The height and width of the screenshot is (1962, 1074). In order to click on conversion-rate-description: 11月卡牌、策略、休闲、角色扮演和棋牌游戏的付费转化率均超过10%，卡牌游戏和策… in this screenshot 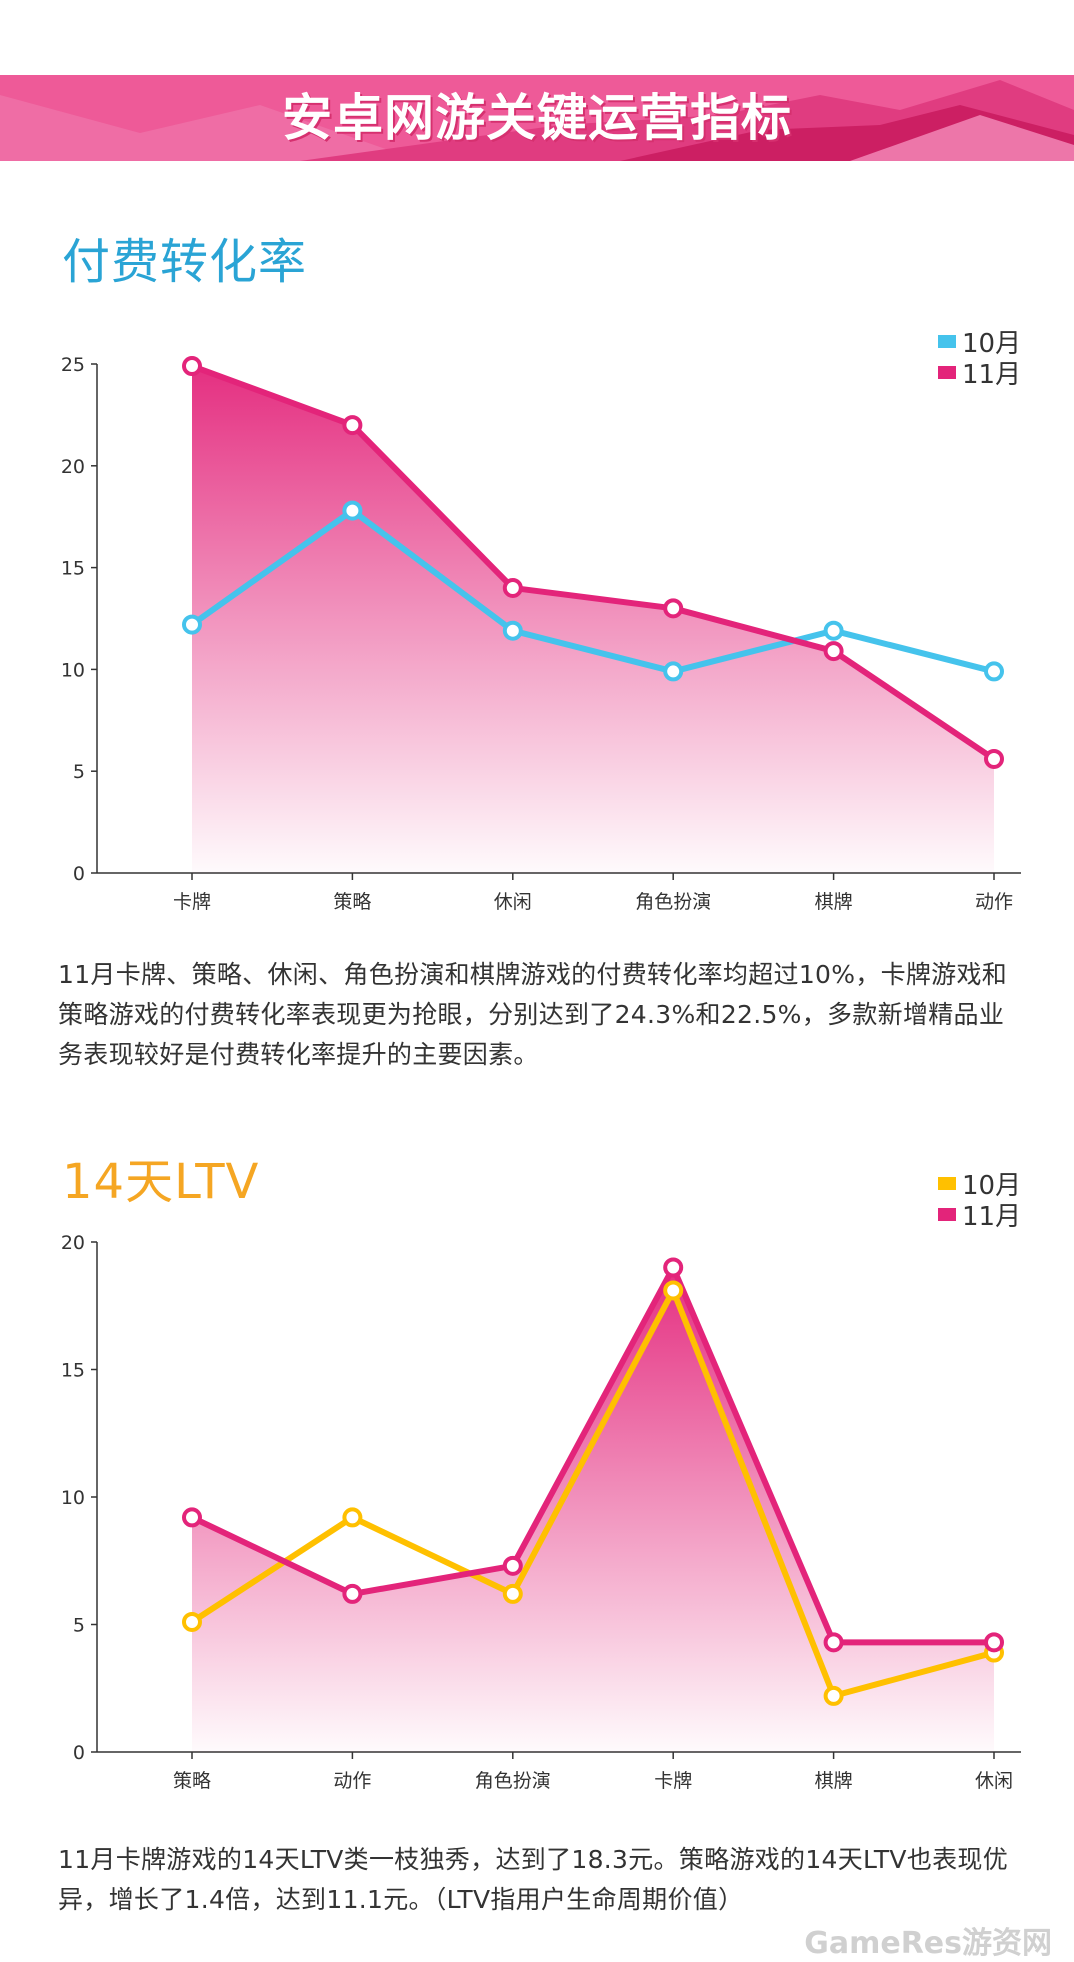, I will do `click(533, 1014)`.